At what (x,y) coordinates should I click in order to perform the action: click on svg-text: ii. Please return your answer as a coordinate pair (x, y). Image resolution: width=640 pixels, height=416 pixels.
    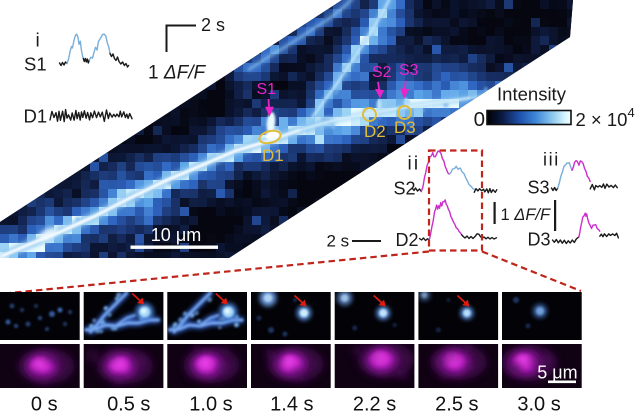
    Looking at the image, I should click on (414, 164).